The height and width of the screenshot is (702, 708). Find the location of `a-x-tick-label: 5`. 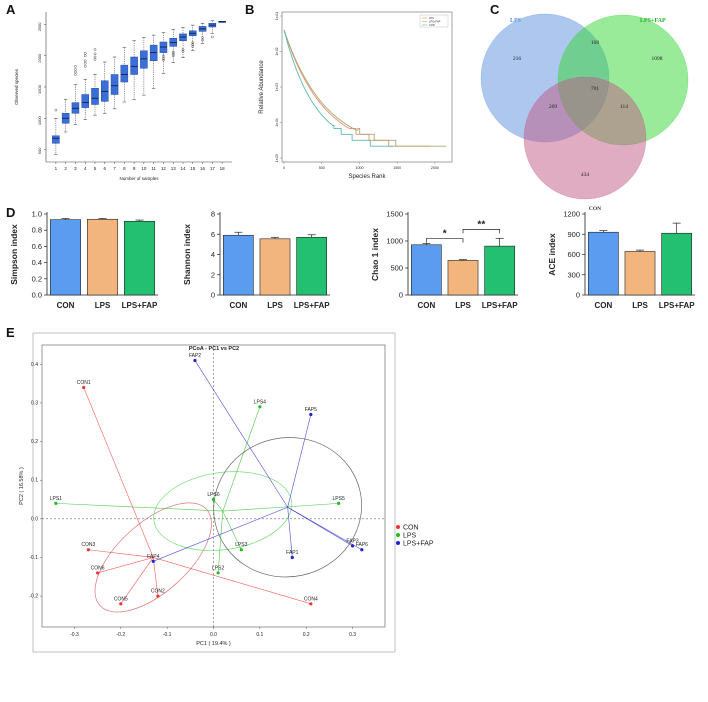

a-x-tick-label: 5 is located at coordinates (95, 168).